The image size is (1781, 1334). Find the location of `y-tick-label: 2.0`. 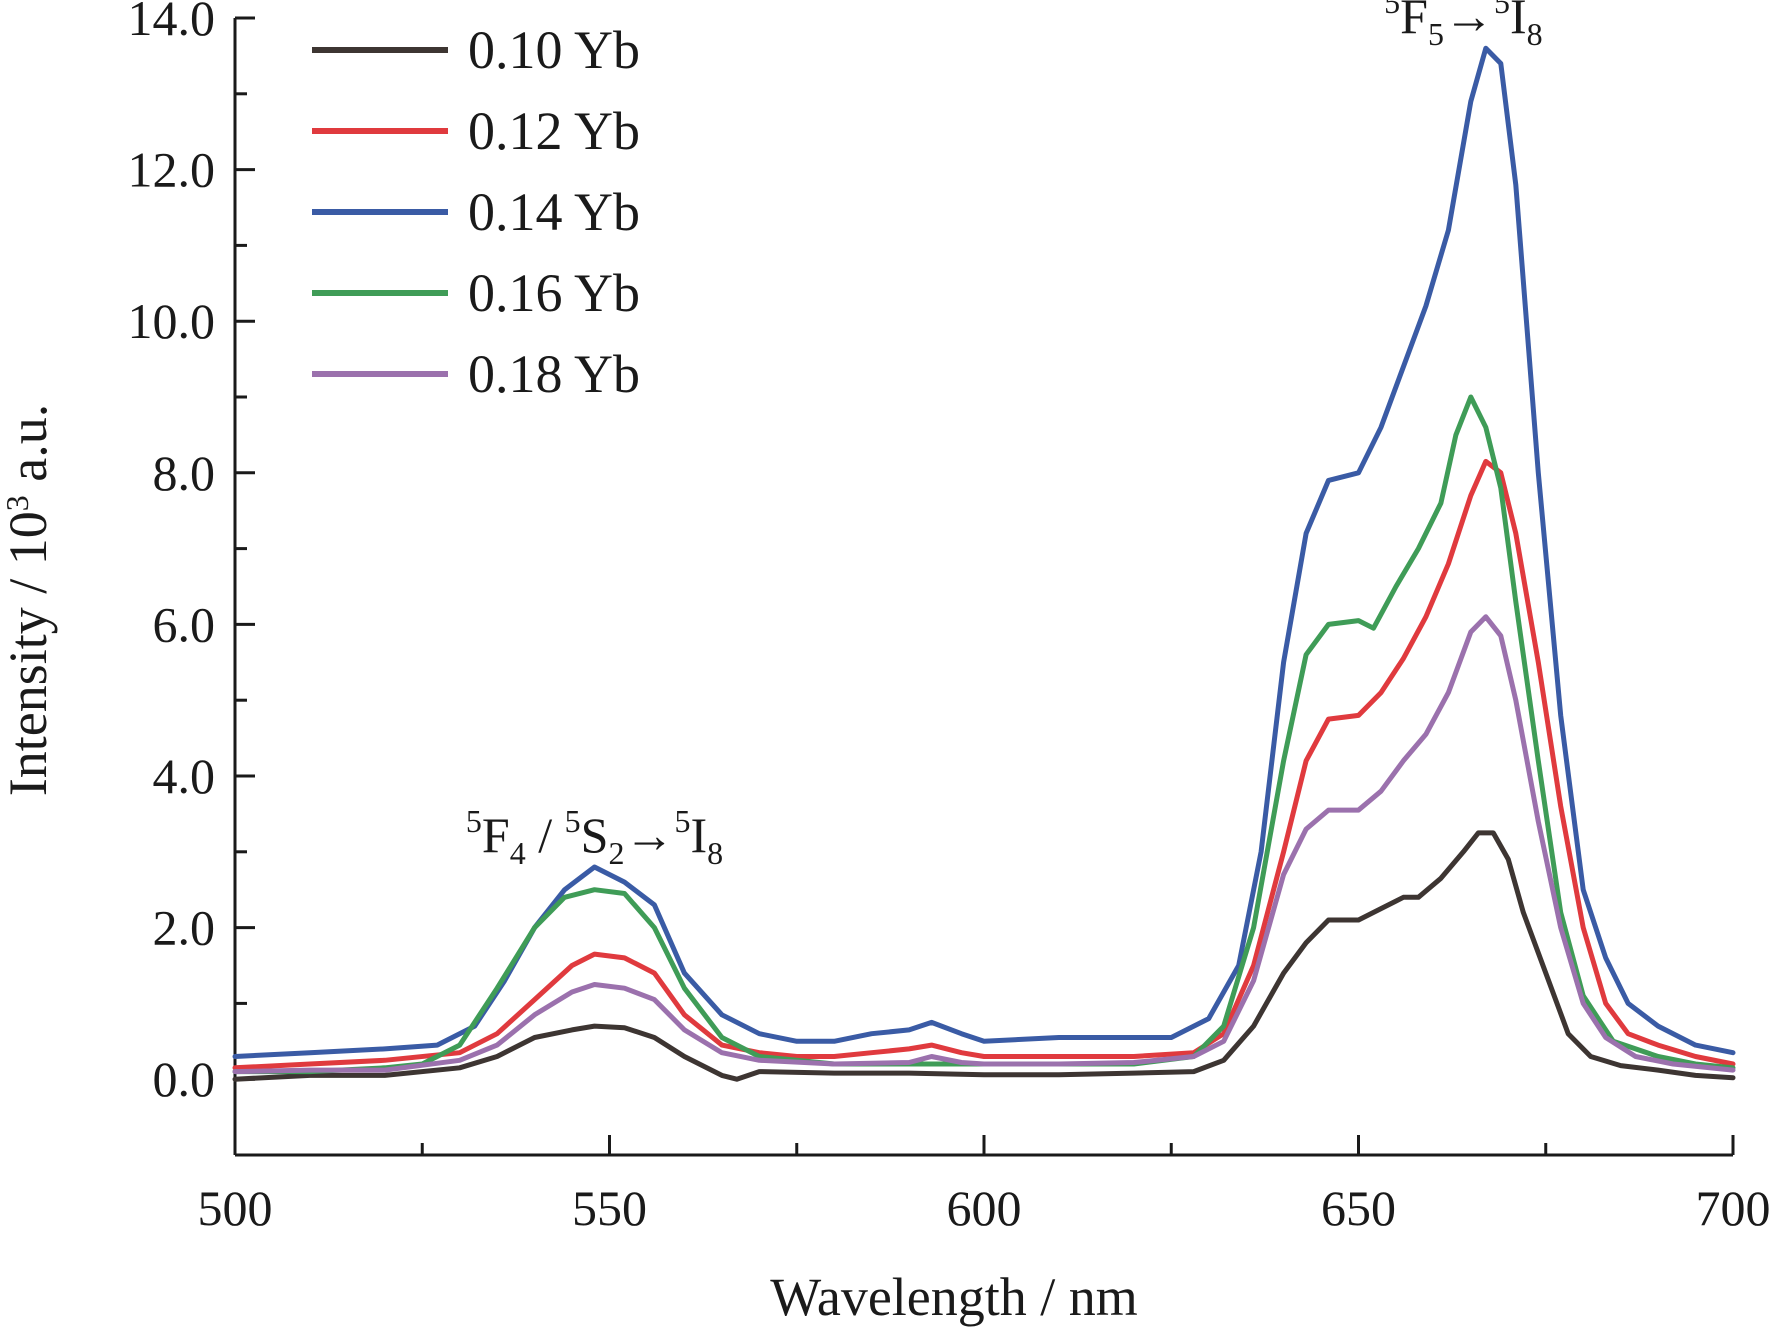

y-tick-label: 2.0 is located at coordinates (184, 928).